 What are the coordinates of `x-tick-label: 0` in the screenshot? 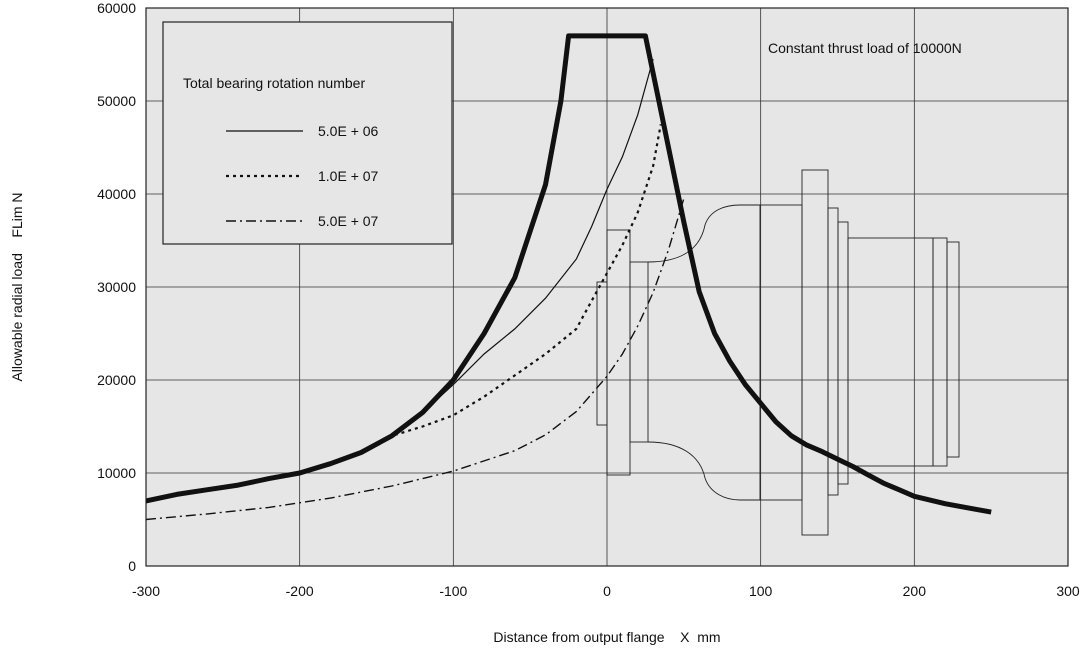 It's located at (607, 591).